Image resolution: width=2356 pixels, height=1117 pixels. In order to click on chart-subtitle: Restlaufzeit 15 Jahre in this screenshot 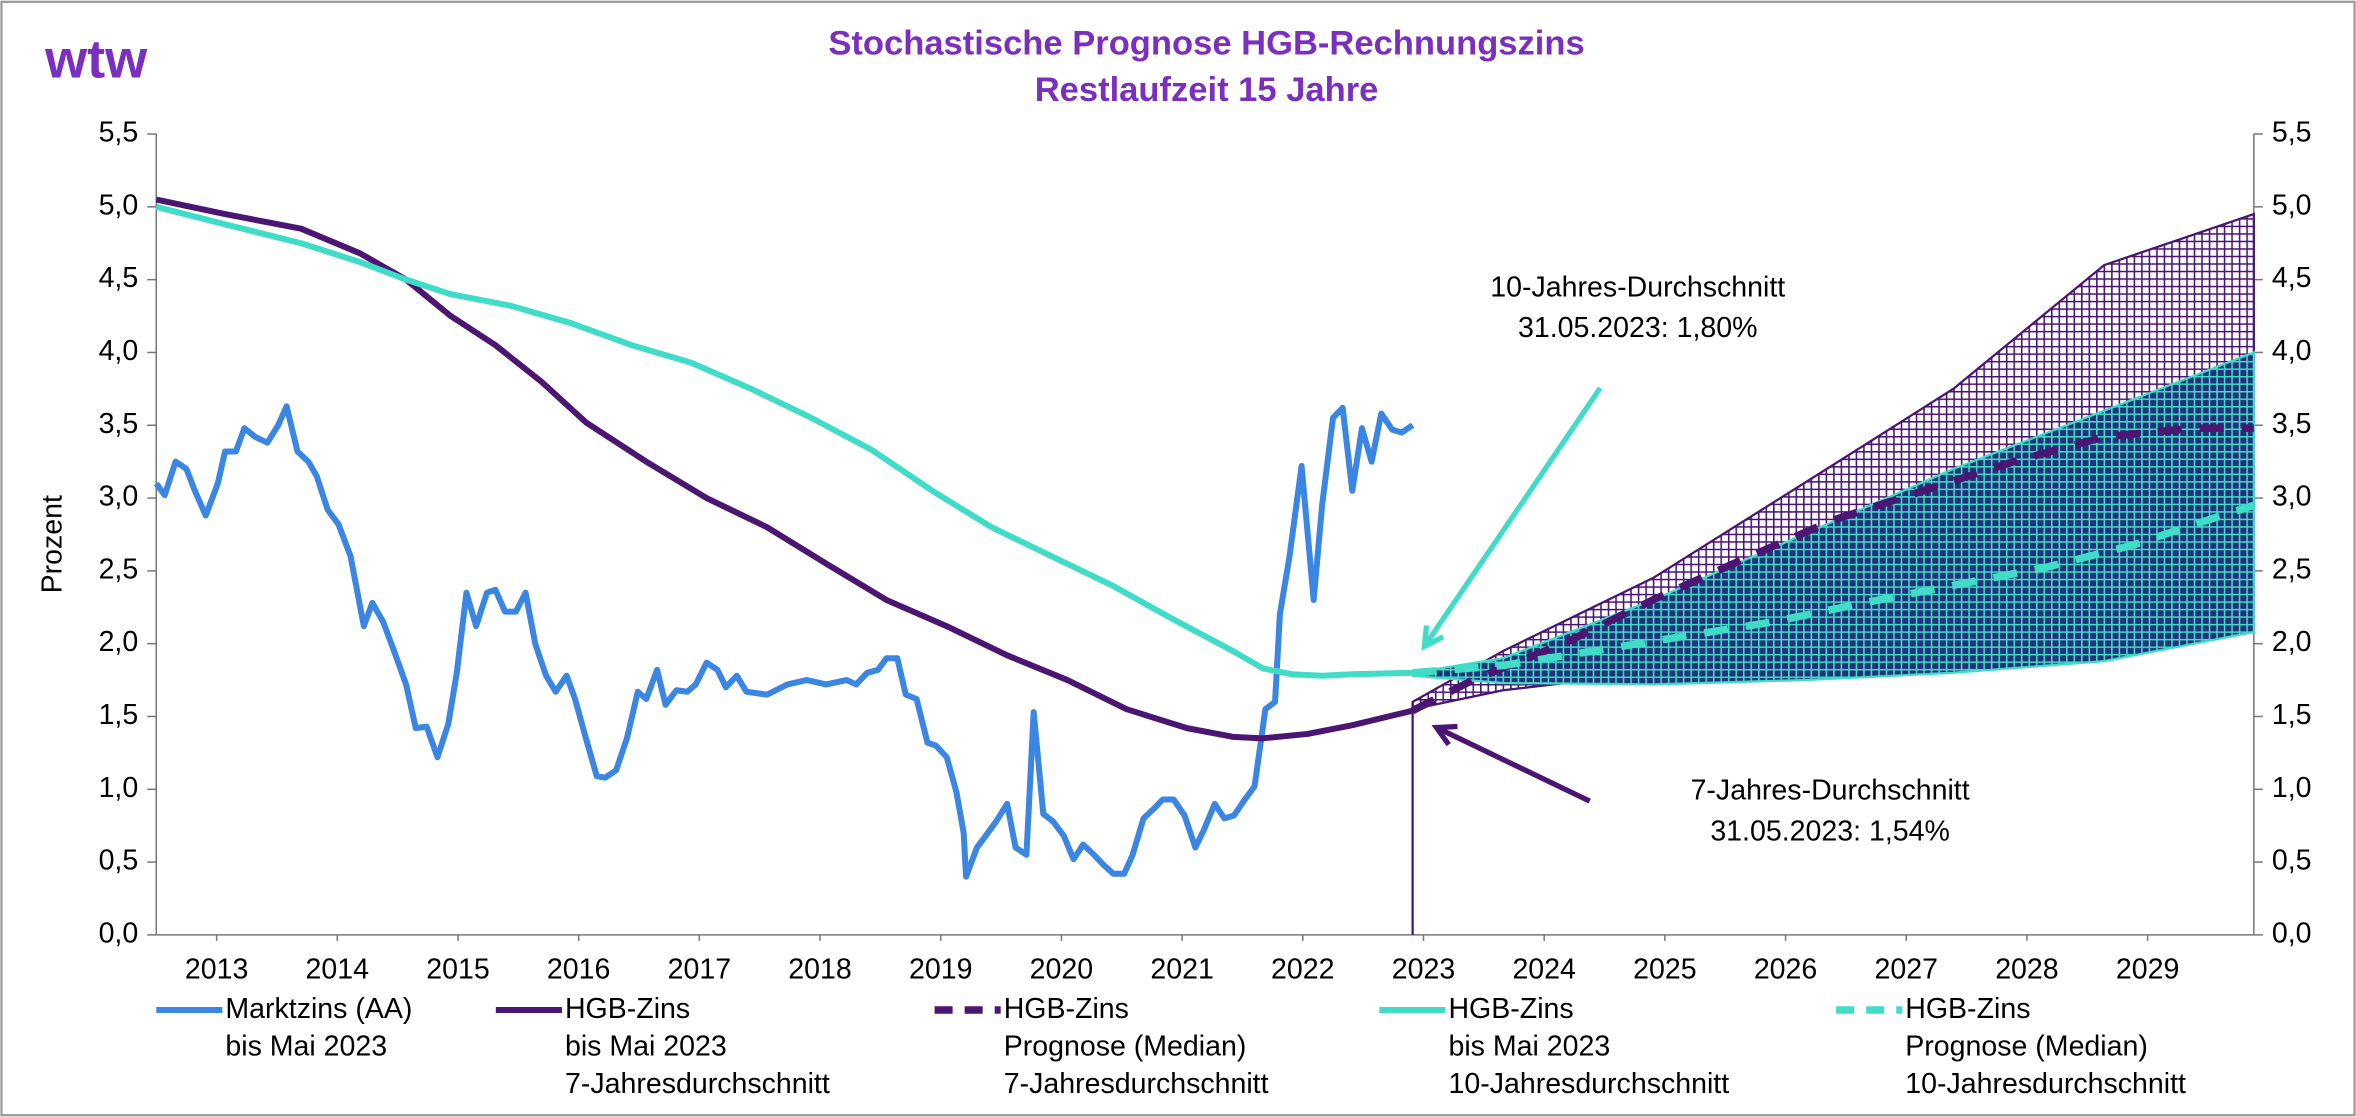, I will do `click(1207, 90)`.